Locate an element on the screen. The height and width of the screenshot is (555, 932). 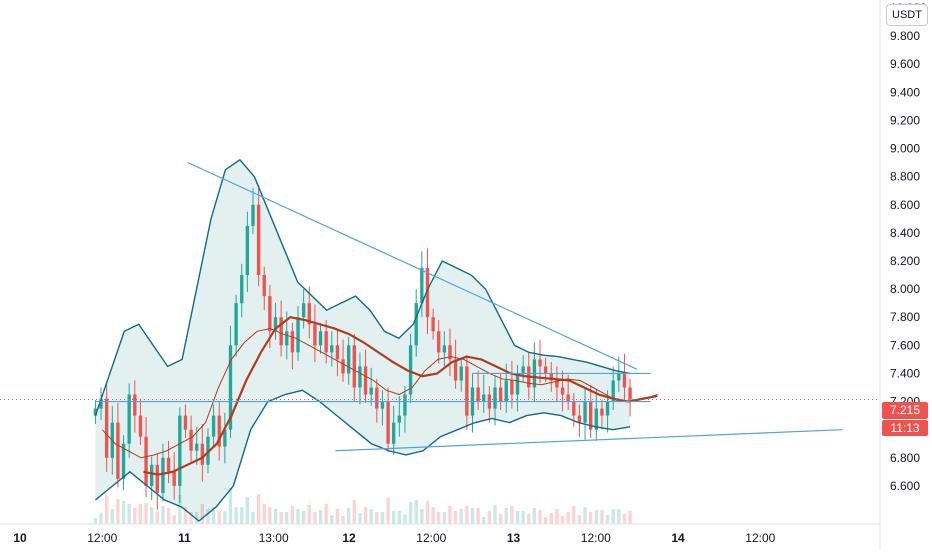
time-tick-label: 10 is located at coordinates (20, 538).